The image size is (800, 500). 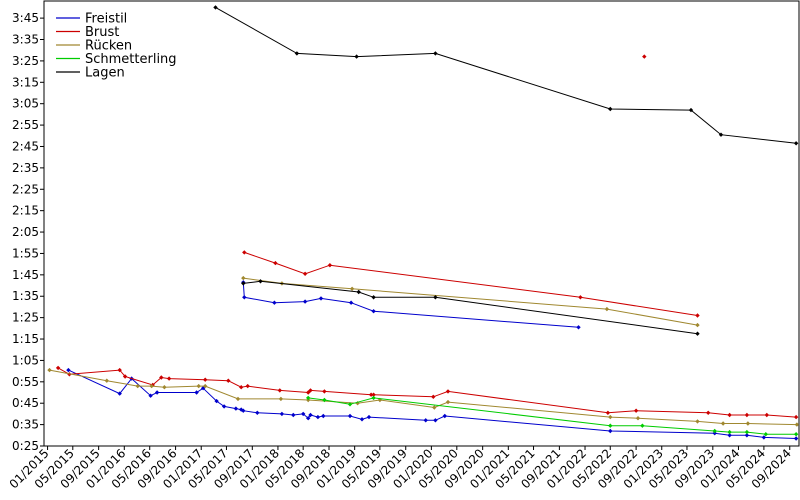 What do you see at coordinates (25, 211) in the screenshot?
I see `y-tick-label: 2:15` at bounding box center [25, 211].